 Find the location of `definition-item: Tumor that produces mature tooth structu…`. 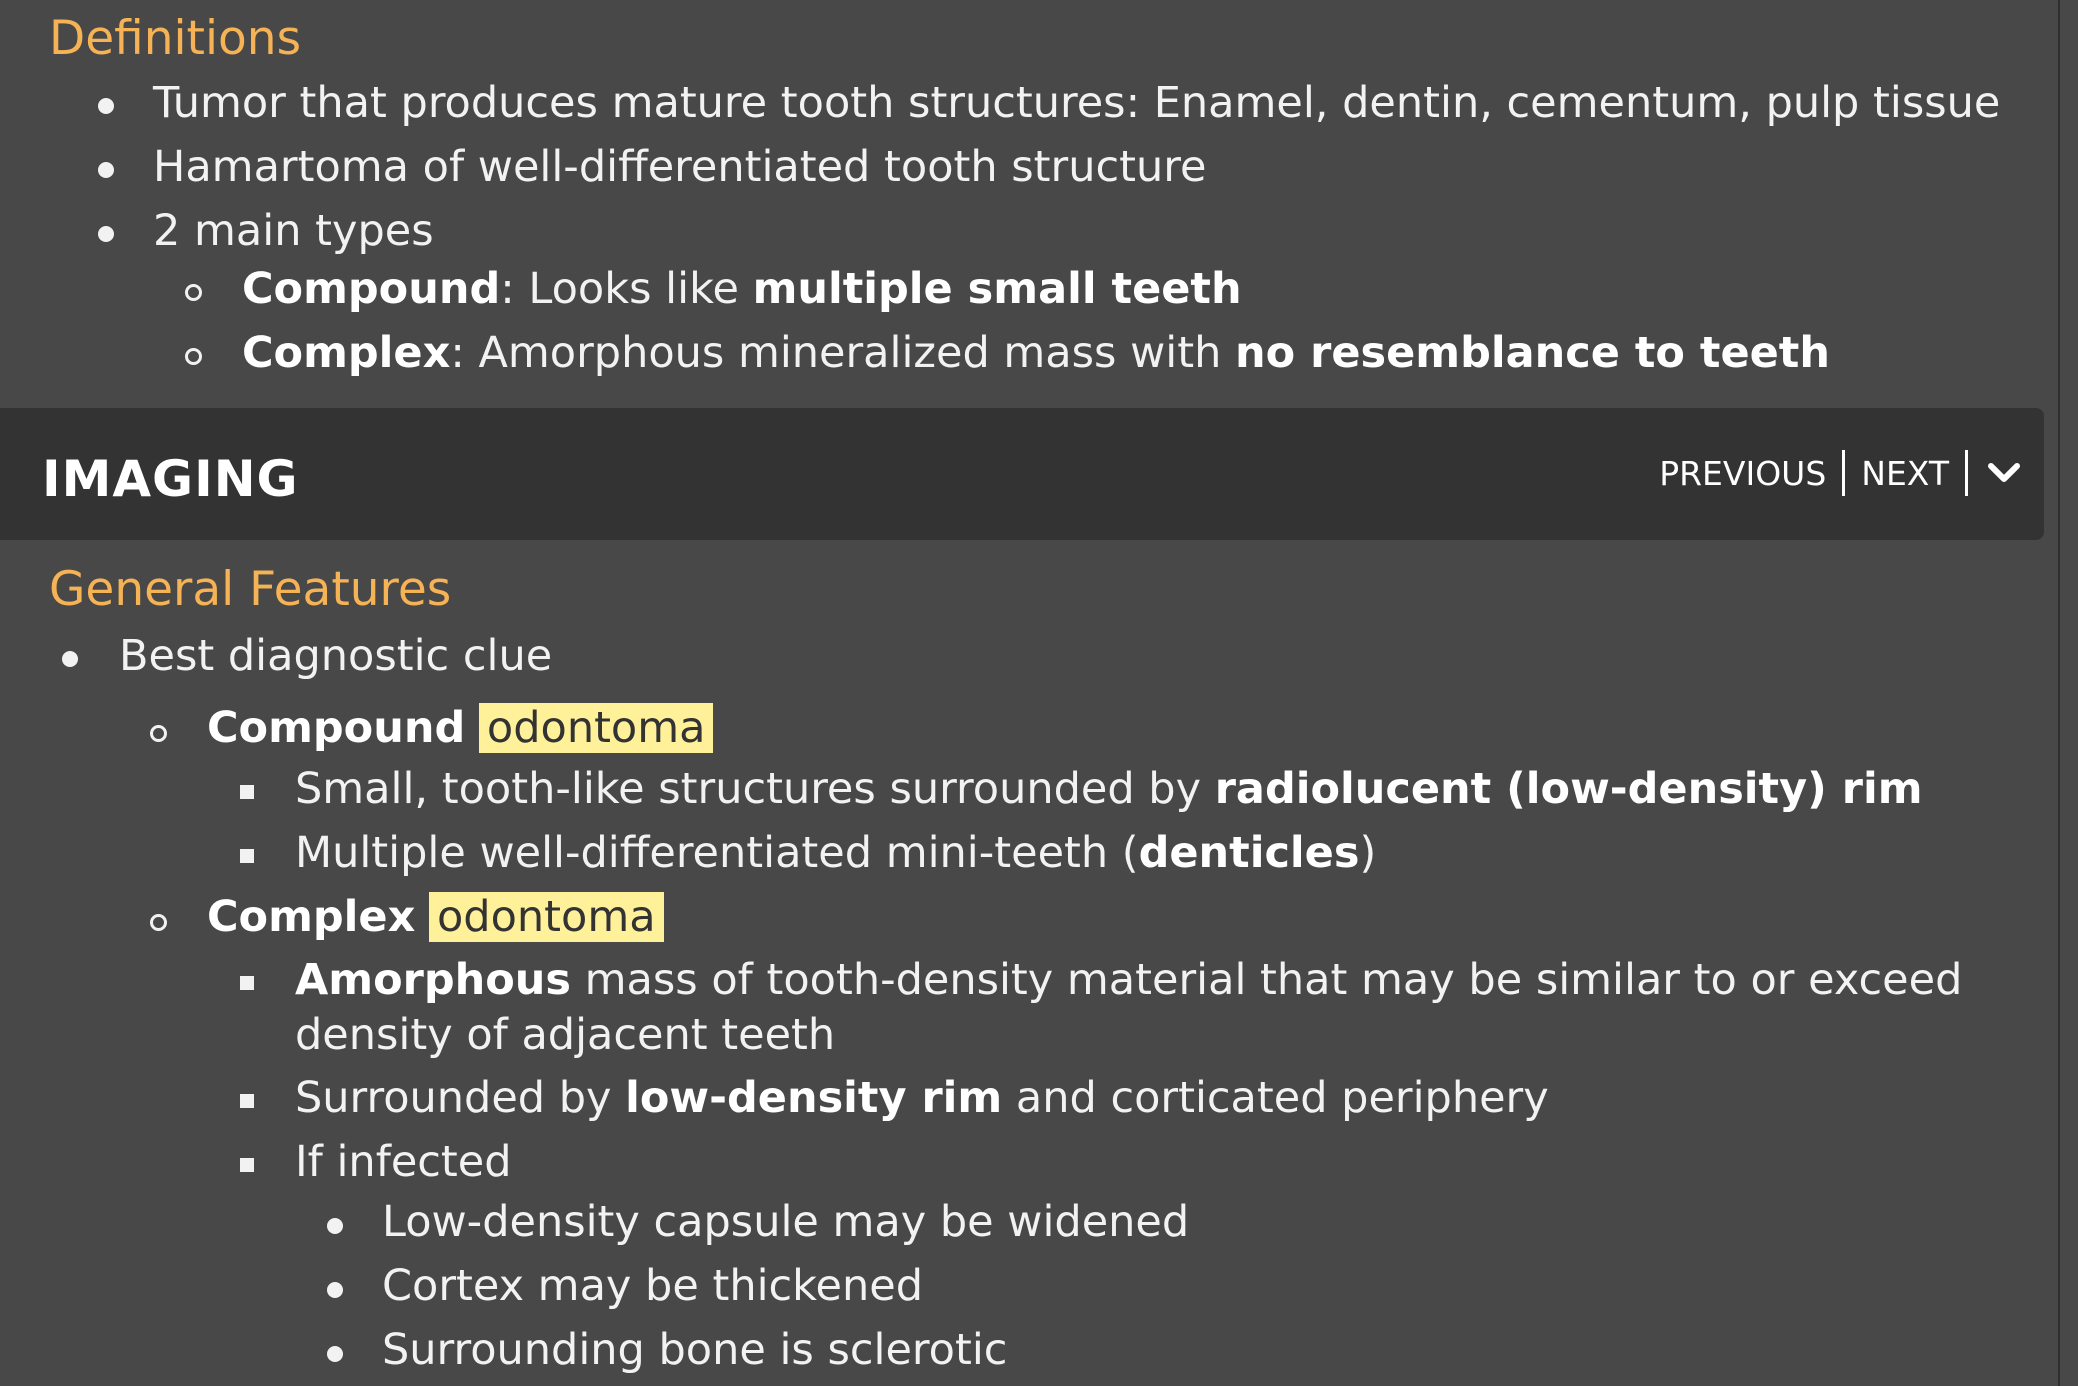

definition-item: Tumor that produces mature tooth structu… is located at coordinates (1077, 103).